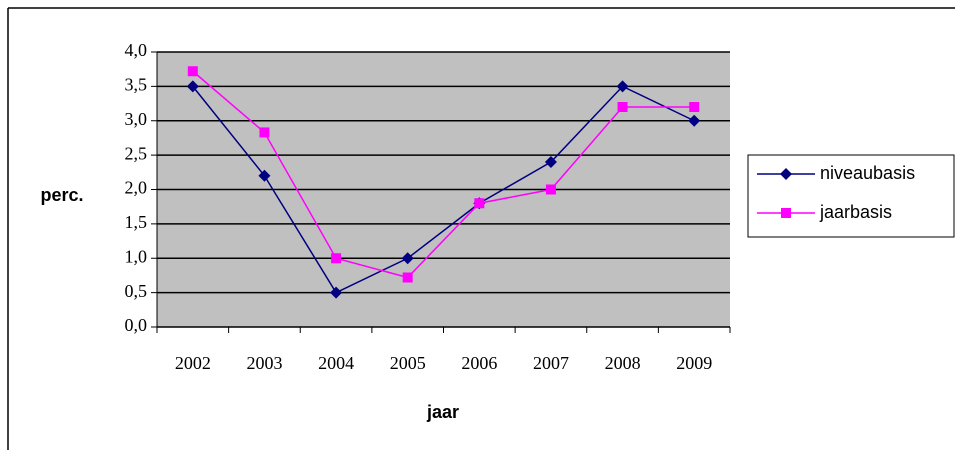 The height and width of the screenshot is (450, 955). I want to click on y-tick-label: 0,5, so click(136, 291).